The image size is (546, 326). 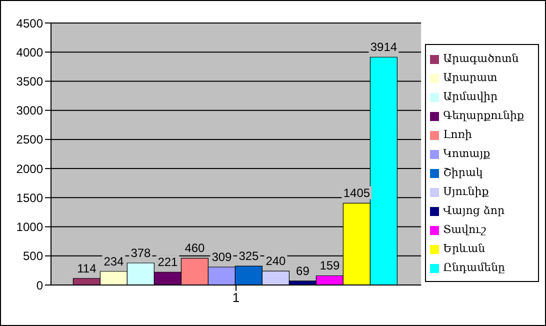 I want to click on legend-label: Շիրակ, so click(x=463, y=172).